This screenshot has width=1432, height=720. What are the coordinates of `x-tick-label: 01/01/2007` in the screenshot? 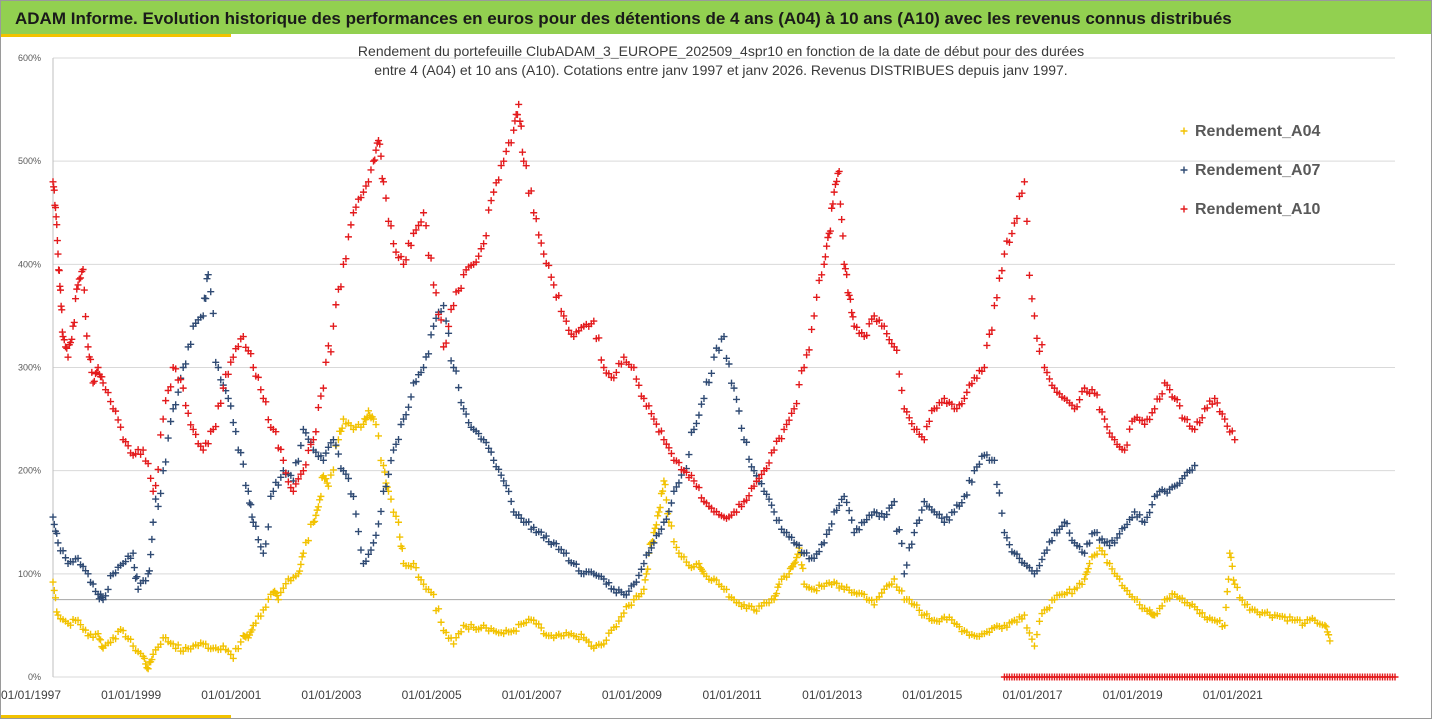 It's located at (532, 695).